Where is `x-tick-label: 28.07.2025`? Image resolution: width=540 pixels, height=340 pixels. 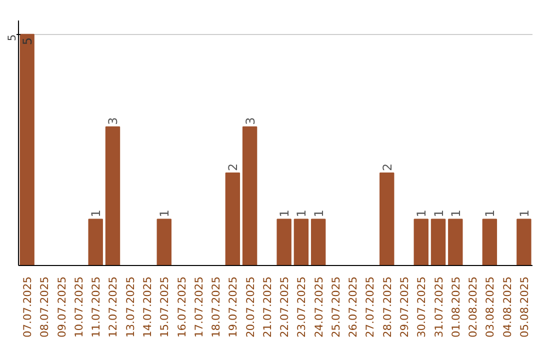
x-tick-label: 28.07.2025 is located at coordinates (387, 307).